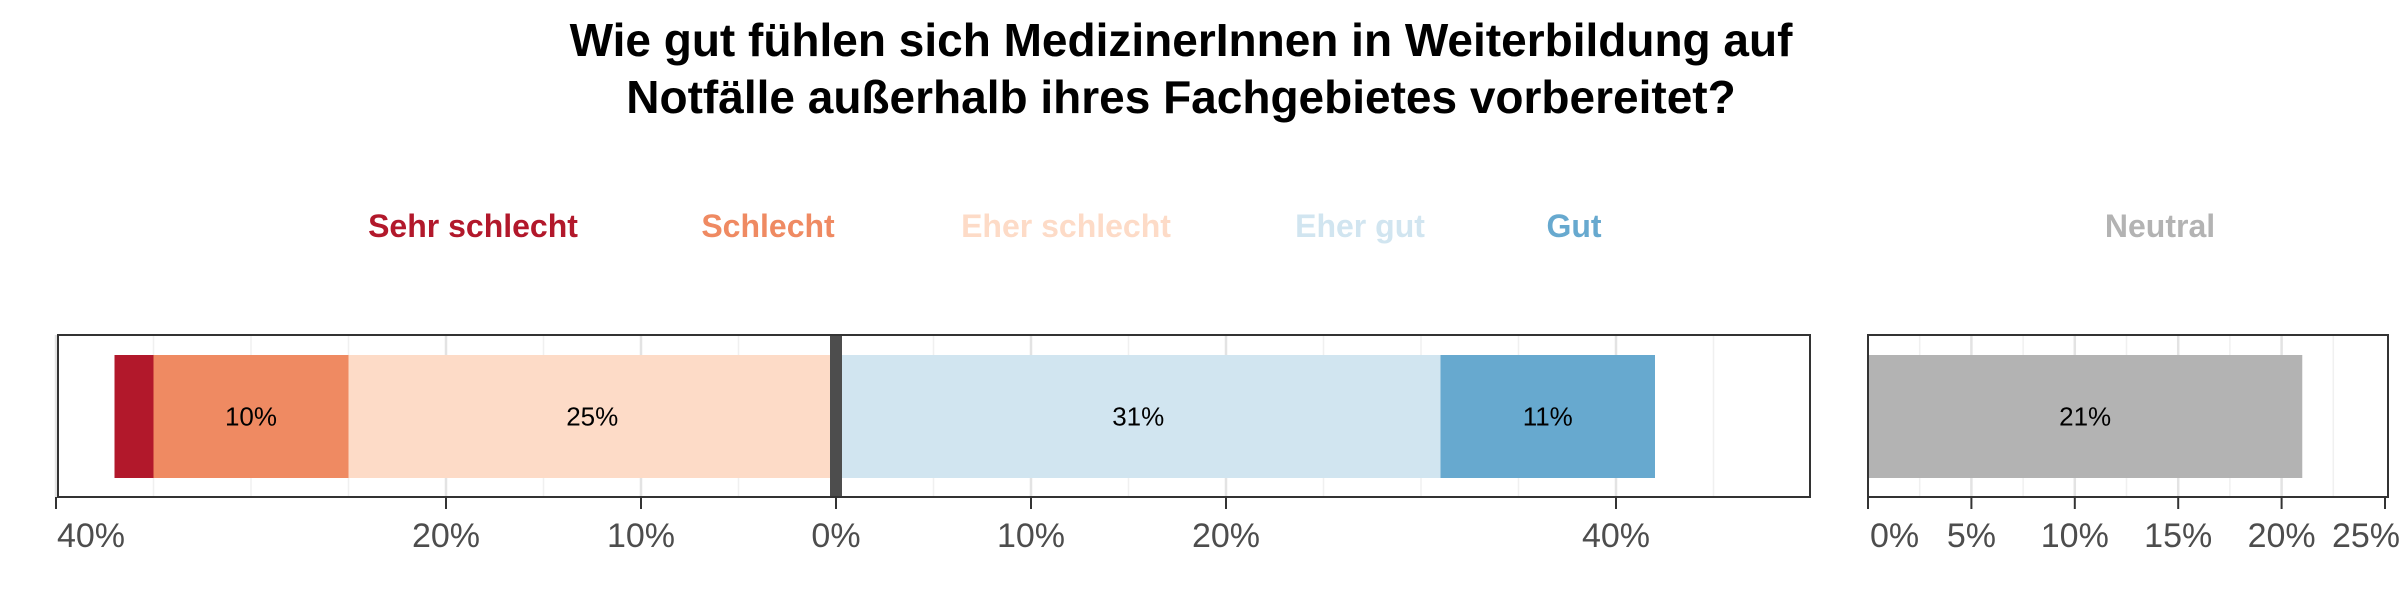 This screenshot has width=2400, height=600. What do you see at coordinates (1360, 226) in the screenshot?
I see `legend-entry-eher-gut: Eher gut` at bounding box center [1360, 226].